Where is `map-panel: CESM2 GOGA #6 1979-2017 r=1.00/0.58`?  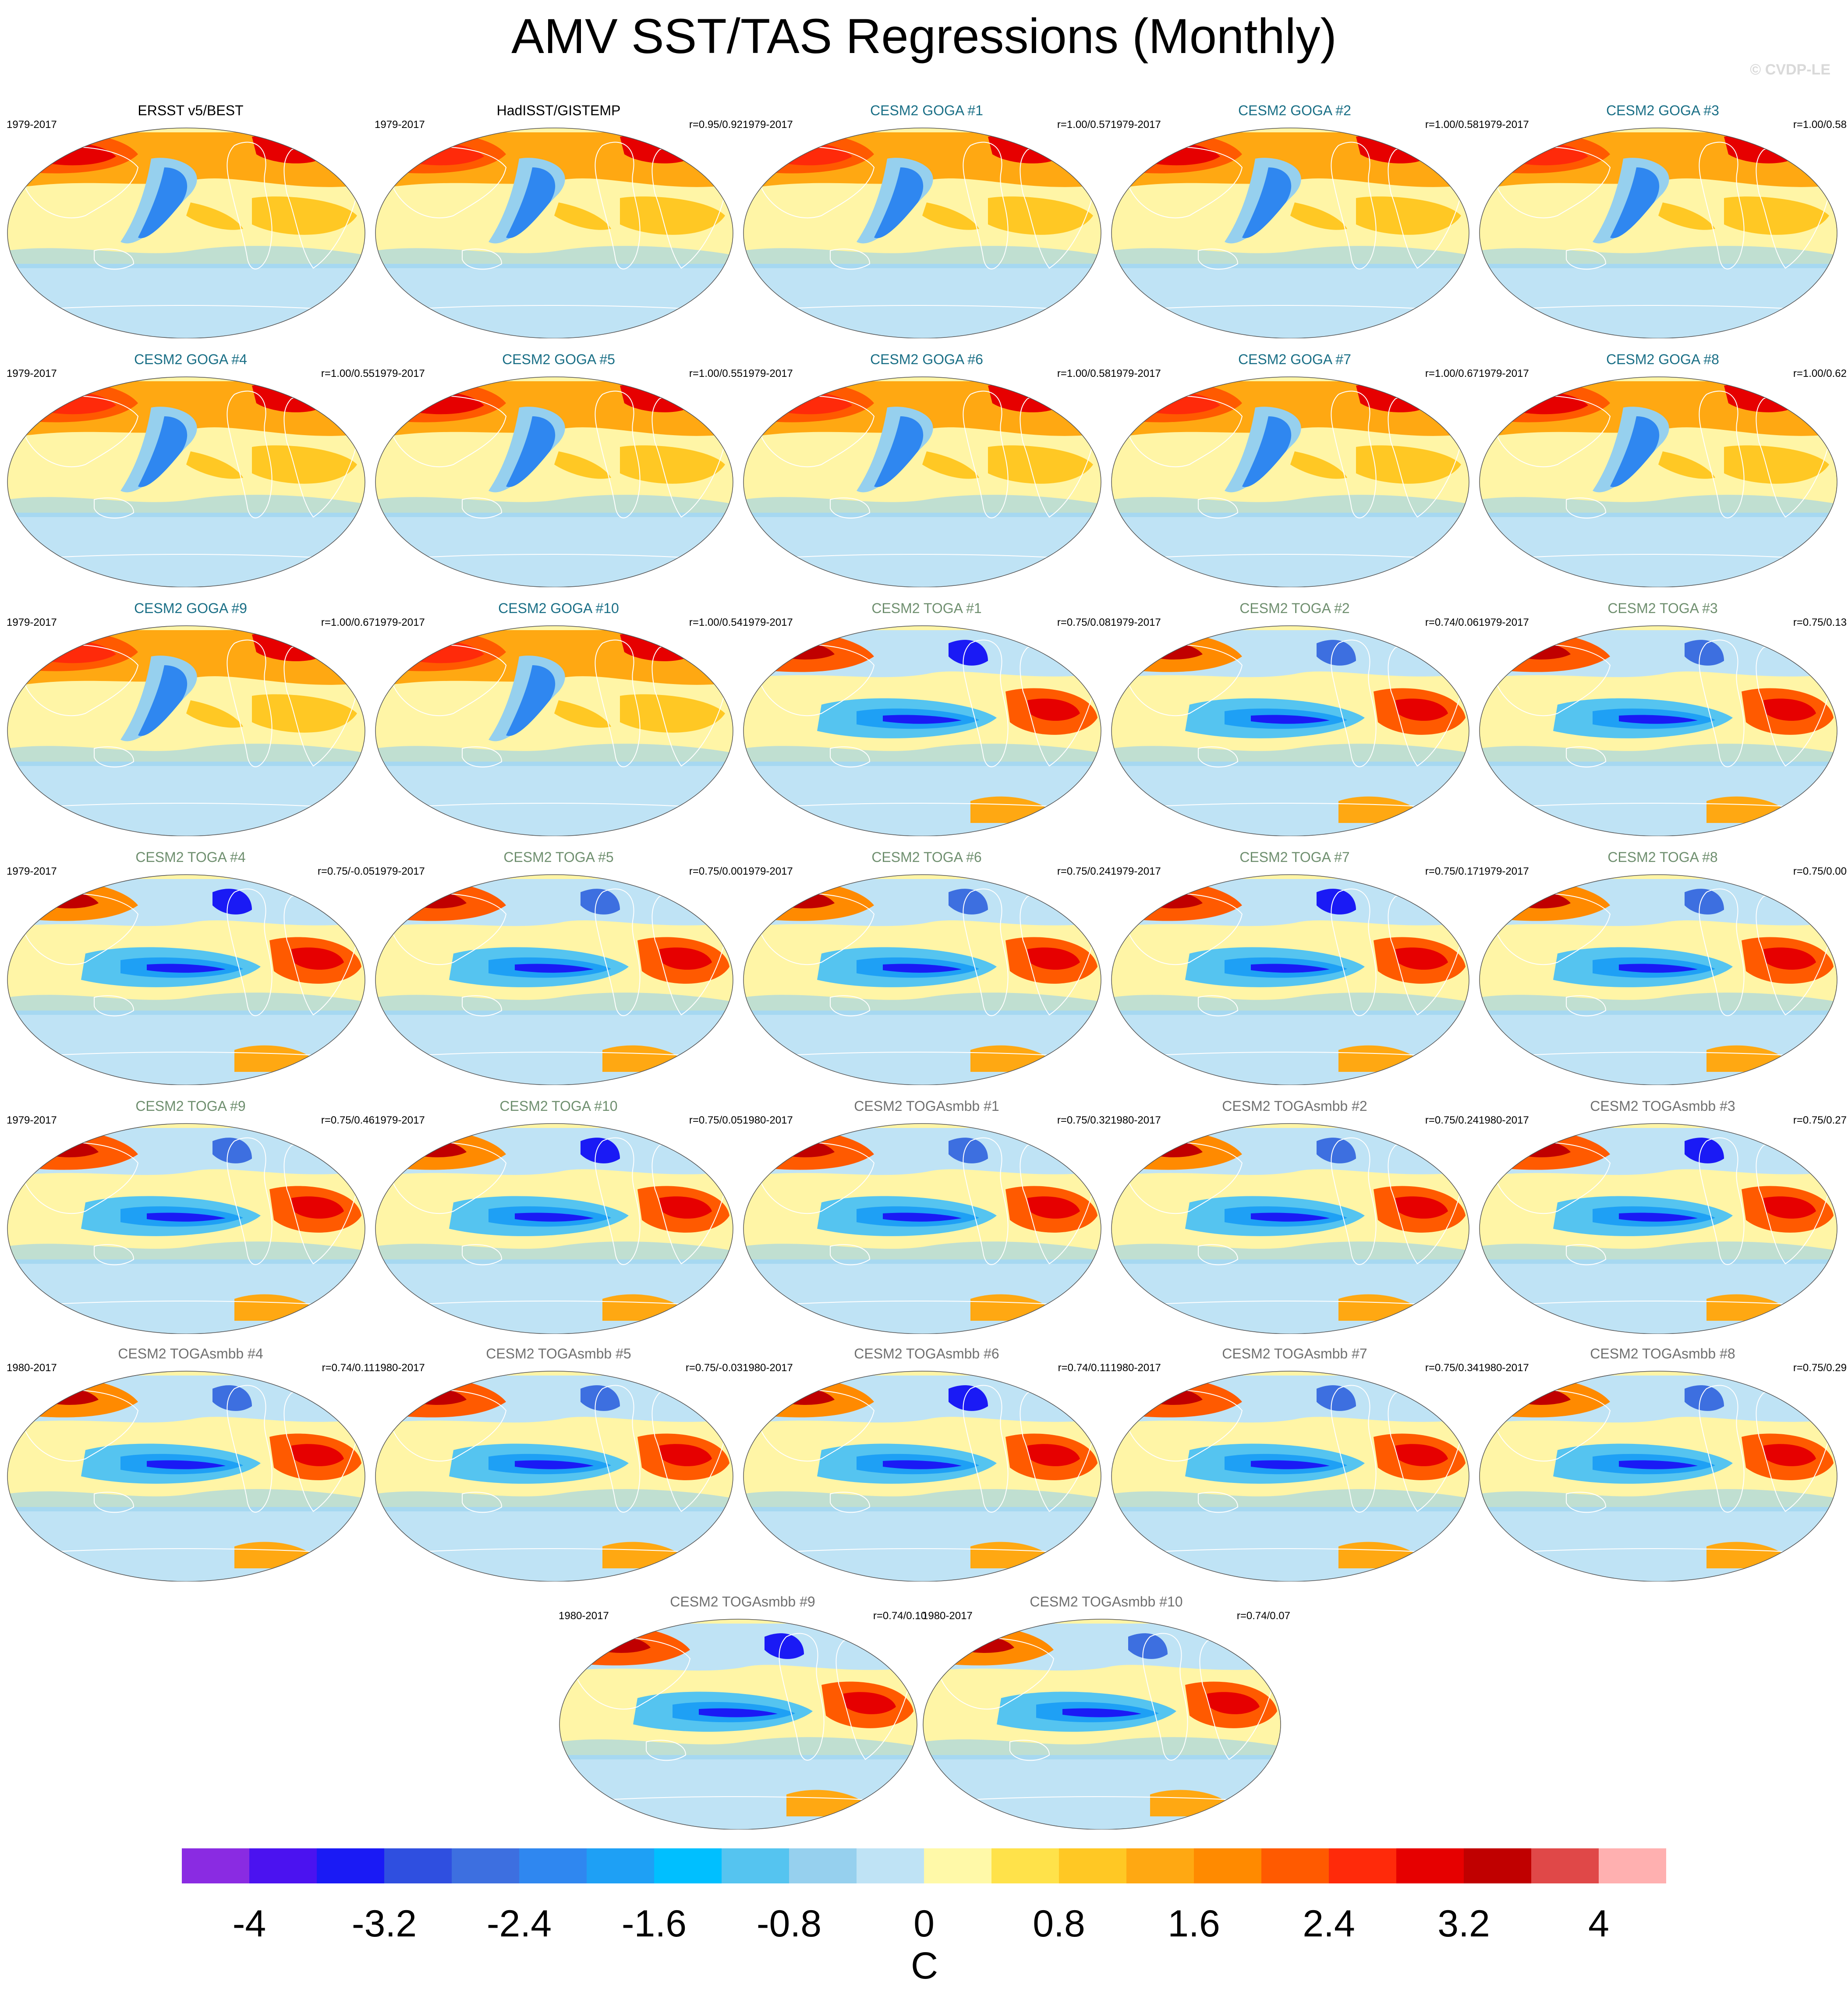 map-panel: CESM2 GOGA #6 1979-2017 r=1.00/0.58 is located at coordinates (927, 473).